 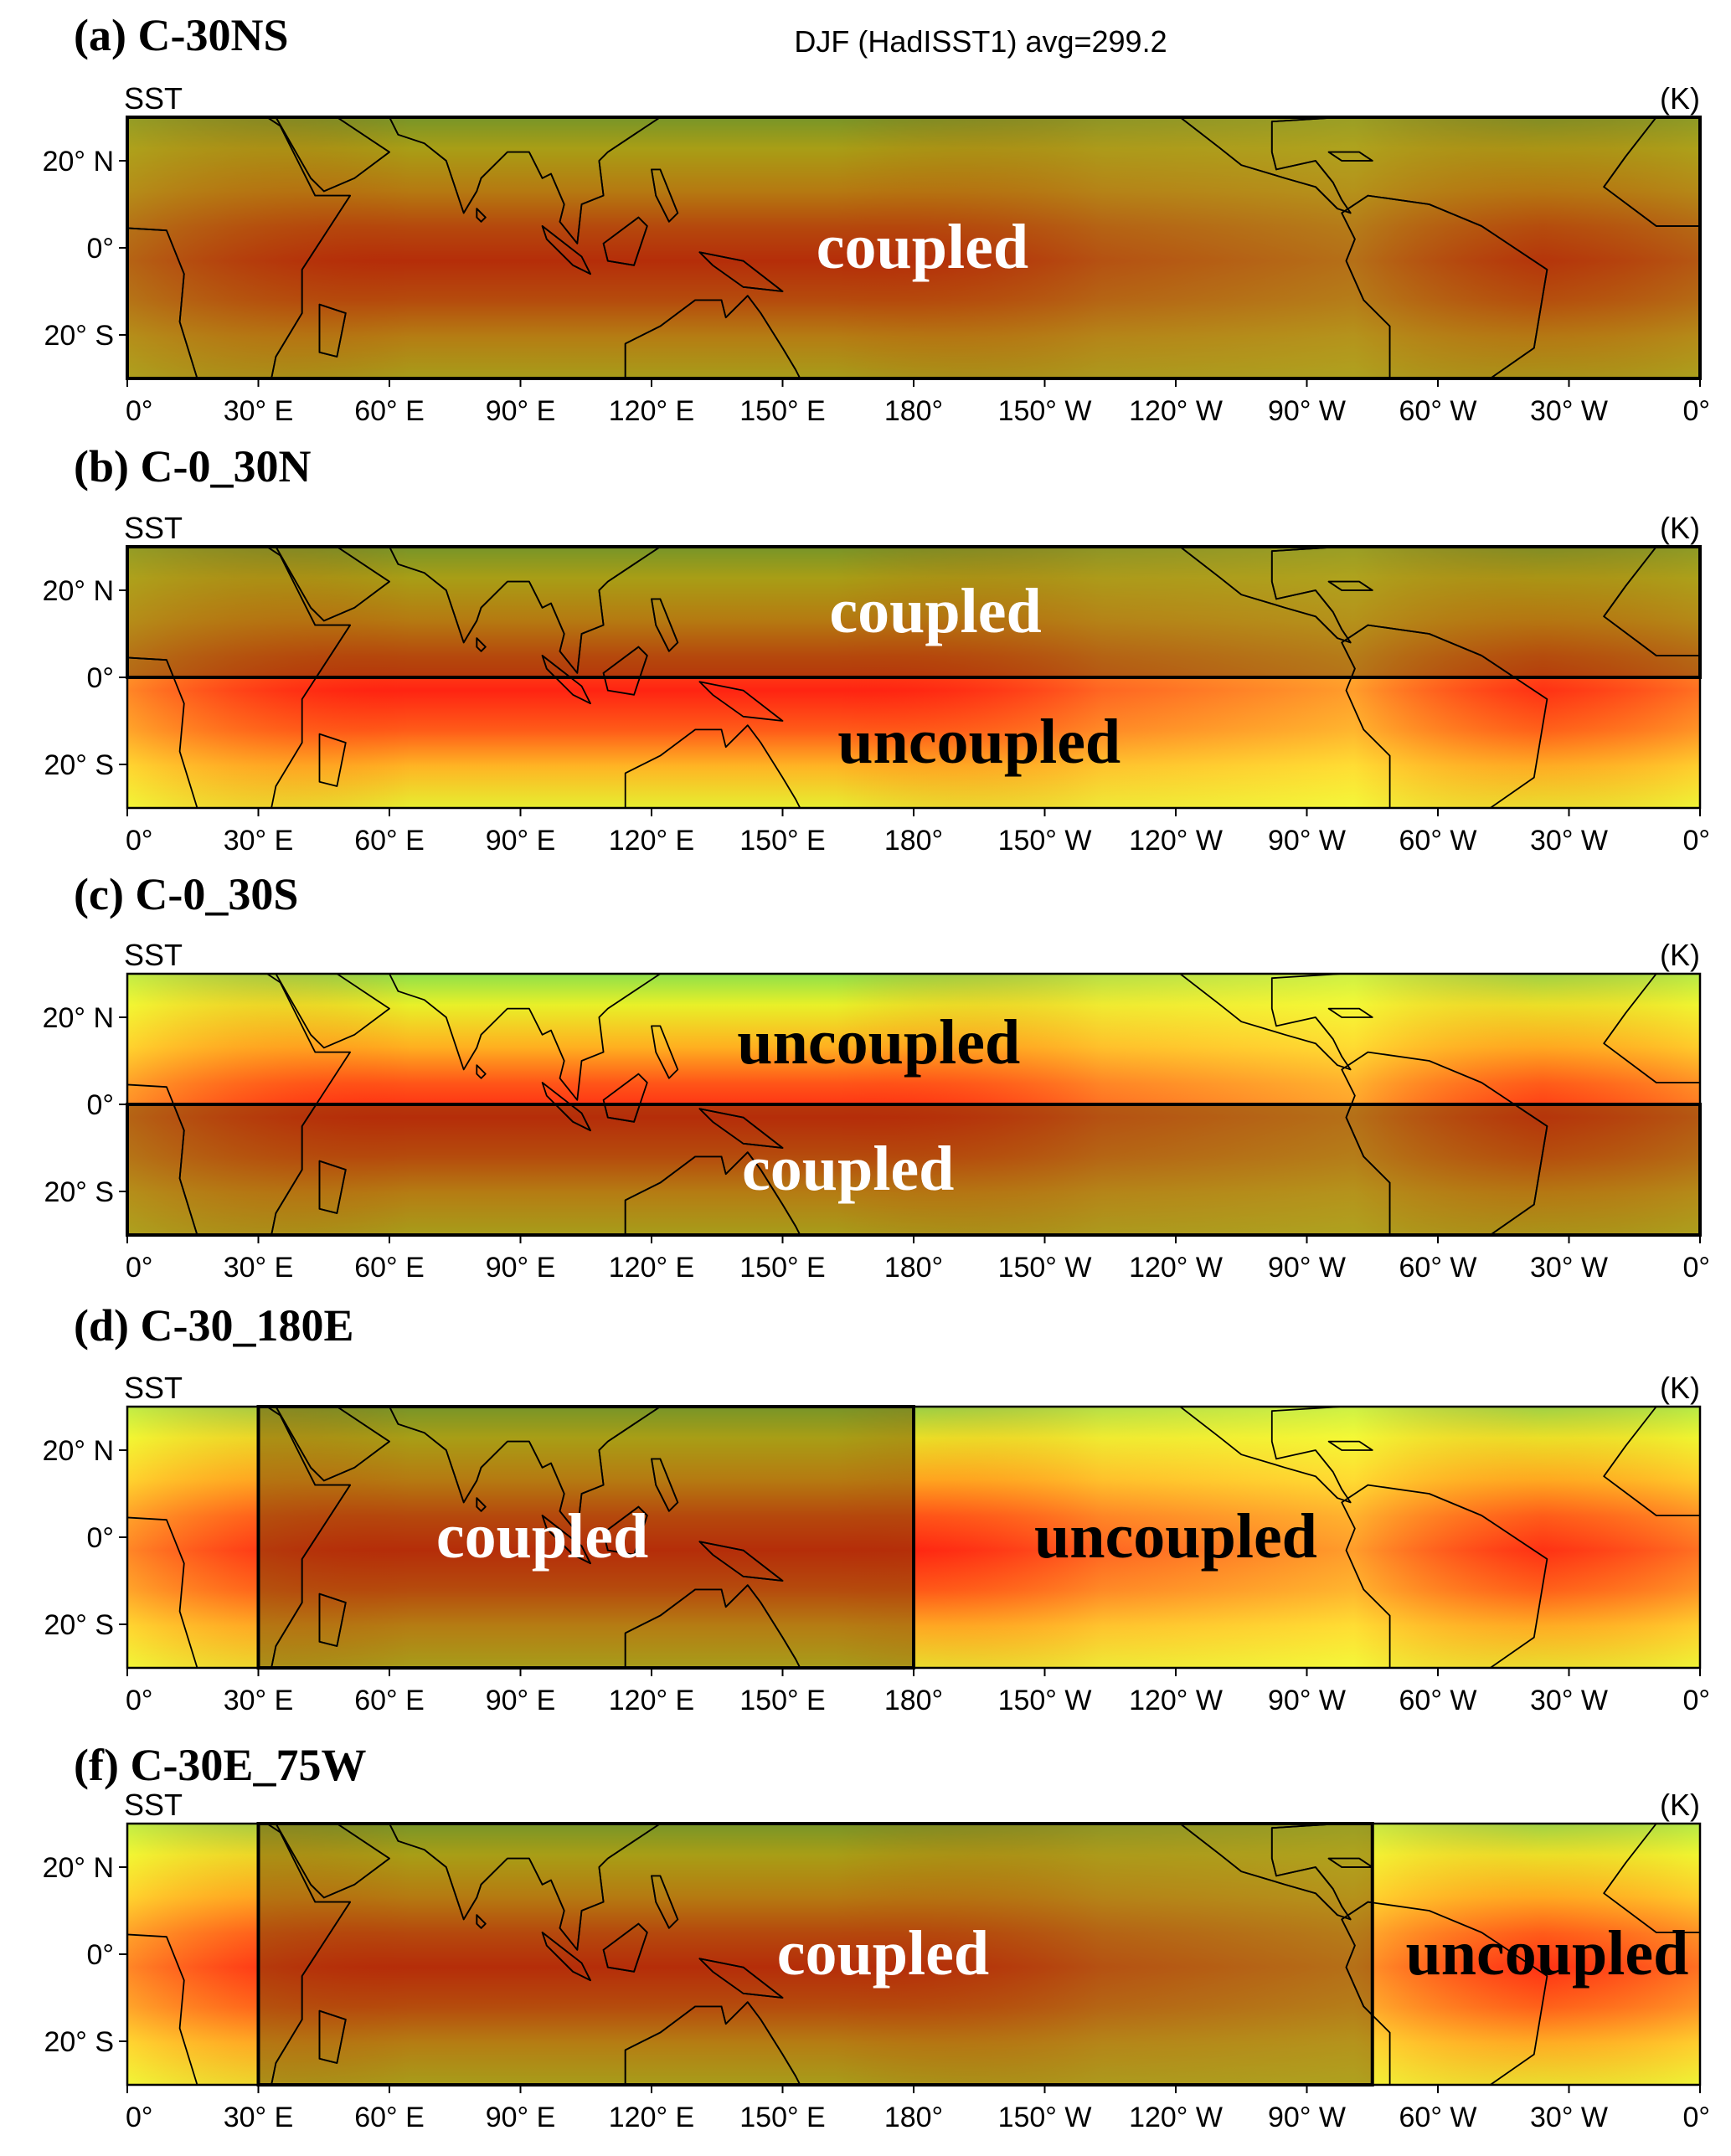 What do you see at coordinates (192, 466) in the screenshot?
I see `panel-title: (b) C-0_30N` at bounding box center [192, 466].